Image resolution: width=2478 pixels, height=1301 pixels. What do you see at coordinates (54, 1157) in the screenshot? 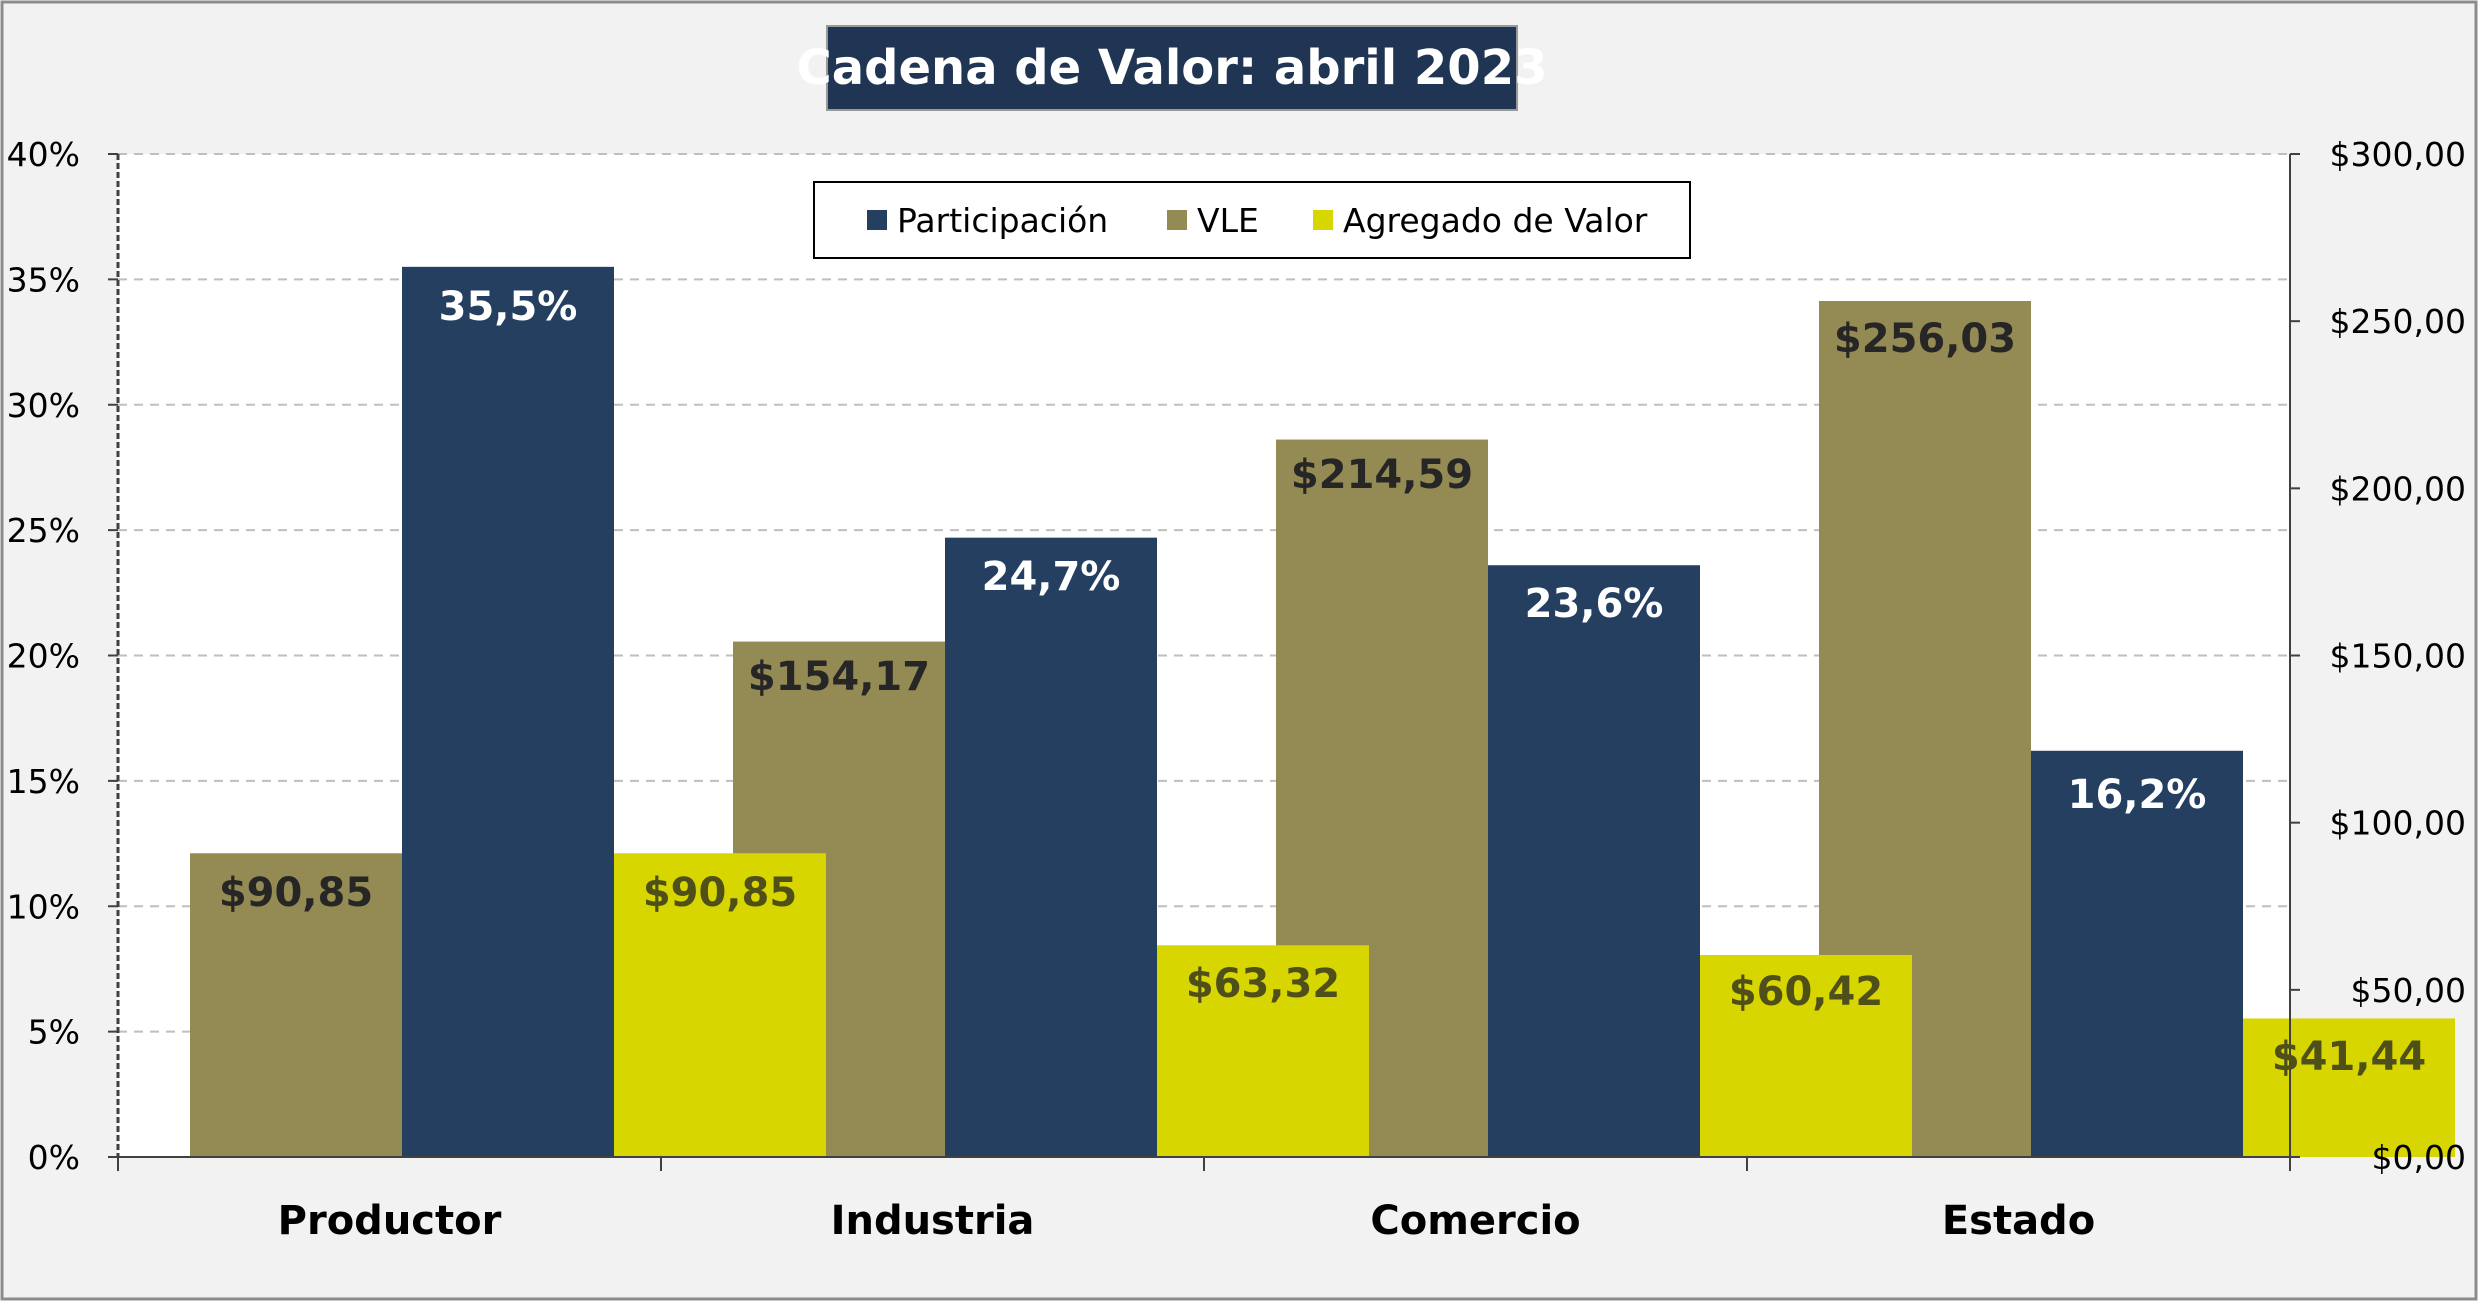
I see `y-left-tick-label: 0%` at bounding box center [54, 1157].